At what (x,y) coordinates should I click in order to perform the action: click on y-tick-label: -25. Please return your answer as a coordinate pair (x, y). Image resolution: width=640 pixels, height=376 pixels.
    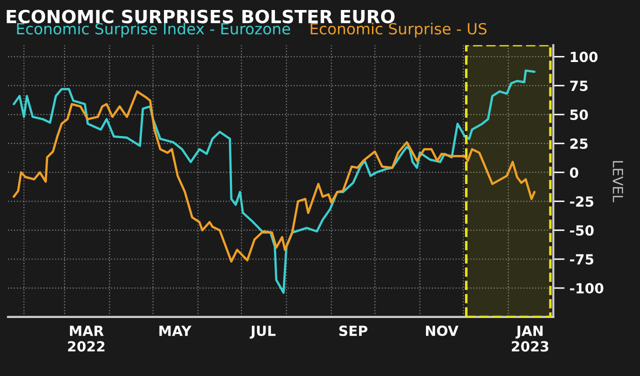
    Looking at the image, I should click on (582, 201).